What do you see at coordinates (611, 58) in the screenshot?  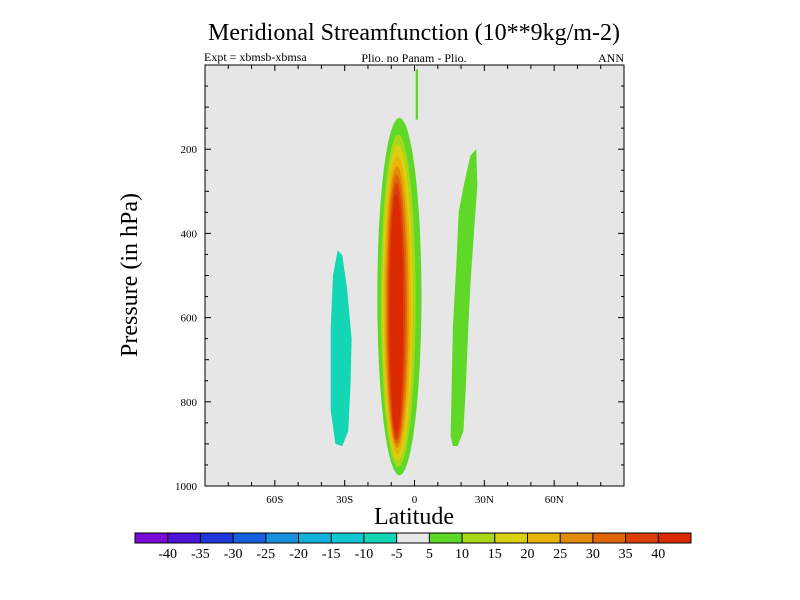 I see `chart-subtitle-right: ANN` at bounding box center [611, 58].